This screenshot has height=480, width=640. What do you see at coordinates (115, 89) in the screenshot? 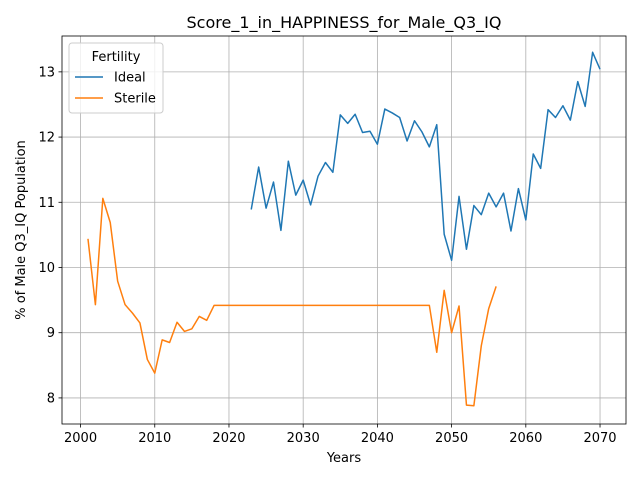
I see `legend-items: Ideal Sterile` at bounding box center [115, 89].